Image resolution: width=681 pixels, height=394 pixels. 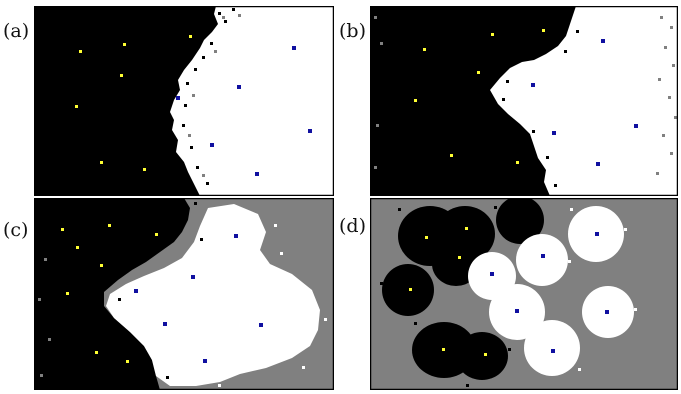 What do you see at coordinates (16, 230) in the screenshot?
I see `panel-label-c: (c)` at bounding box center [16, 230].